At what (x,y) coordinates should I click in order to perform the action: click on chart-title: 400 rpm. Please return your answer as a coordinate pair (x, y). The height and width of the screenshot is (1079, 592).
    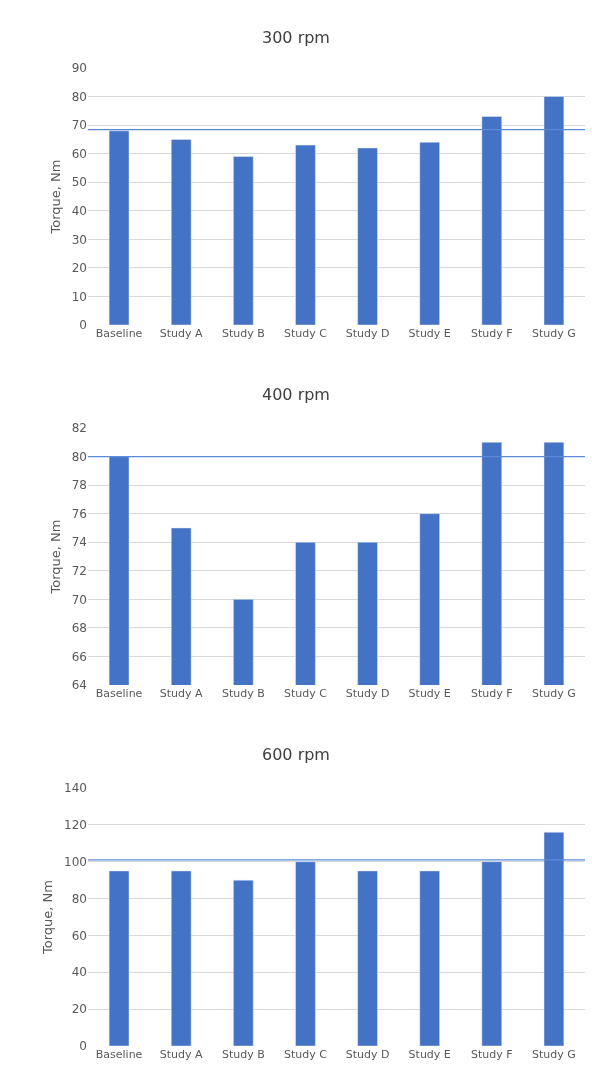
    Looking at the image, I should click on (296, 394).